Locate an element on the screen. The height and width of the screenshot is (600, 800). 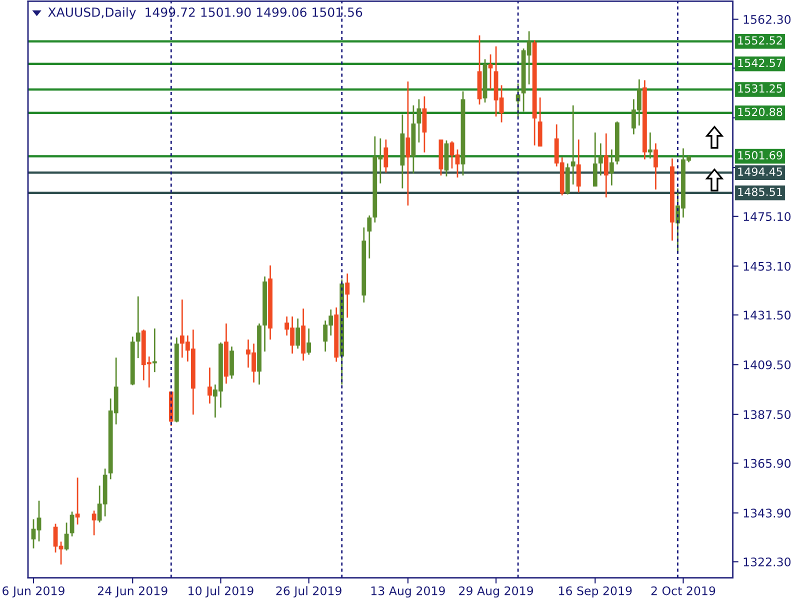
ref-line-label: 1485.51 is located at coordinates (760, 192).